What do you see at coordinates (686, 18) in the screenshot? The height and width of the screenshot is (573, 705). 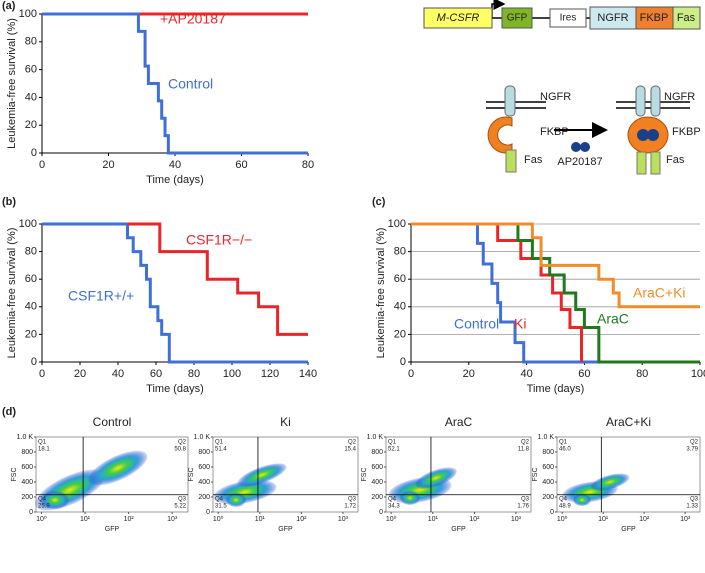 I see `construct-label: Fas` at bounding box center [686, 18].